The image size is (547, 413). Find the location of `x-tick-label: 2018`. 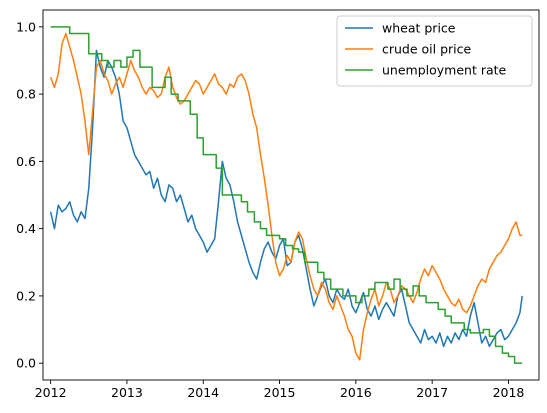

x-tick-label: 2018 is located at coordinates (509, 392).